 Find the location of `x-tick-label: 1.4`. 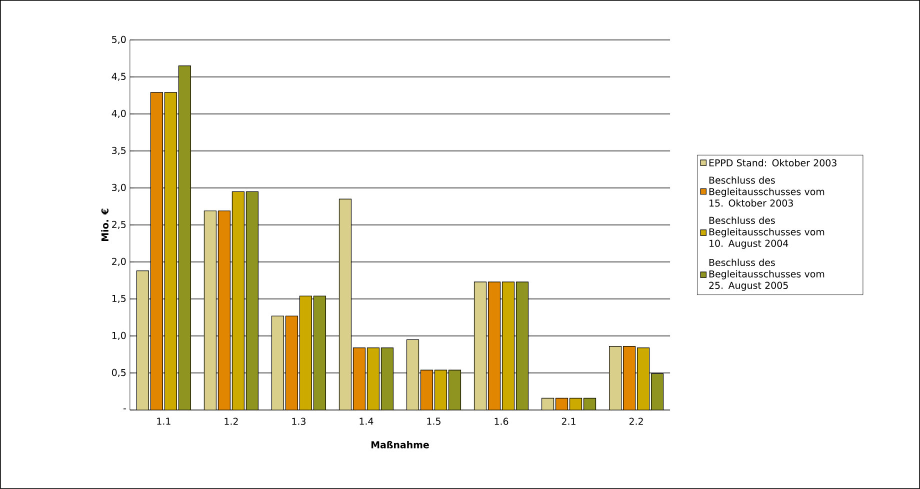

x-tick-label: 1.4 is located at coordinates (367, 421).